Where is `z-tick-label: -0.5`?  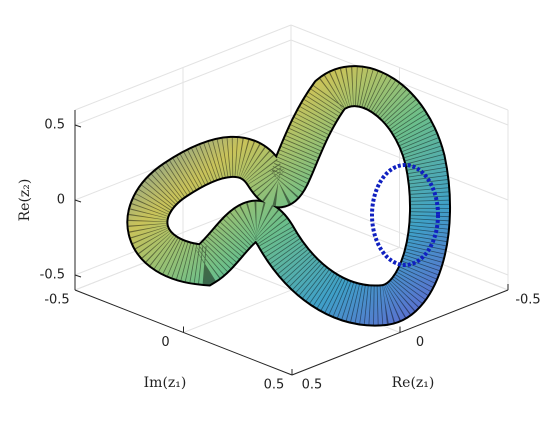
z-tick-label: -0.5 is located at coordinates (52, 275).